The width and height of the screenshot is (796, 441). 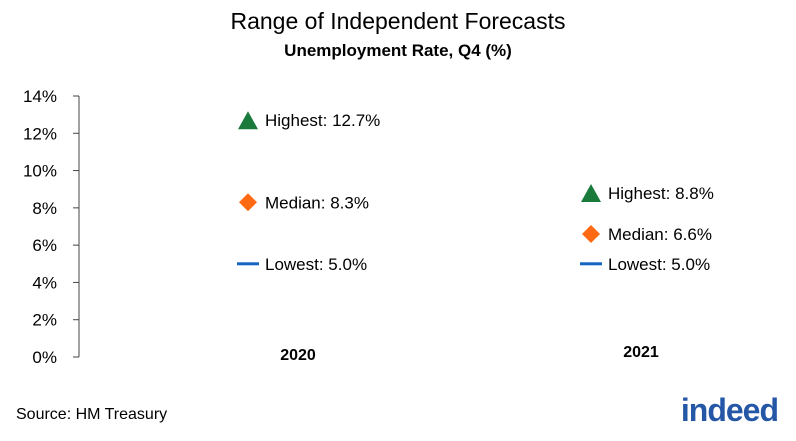 I want to click on indeed-logo: indeed, so click(x=729, y=410).